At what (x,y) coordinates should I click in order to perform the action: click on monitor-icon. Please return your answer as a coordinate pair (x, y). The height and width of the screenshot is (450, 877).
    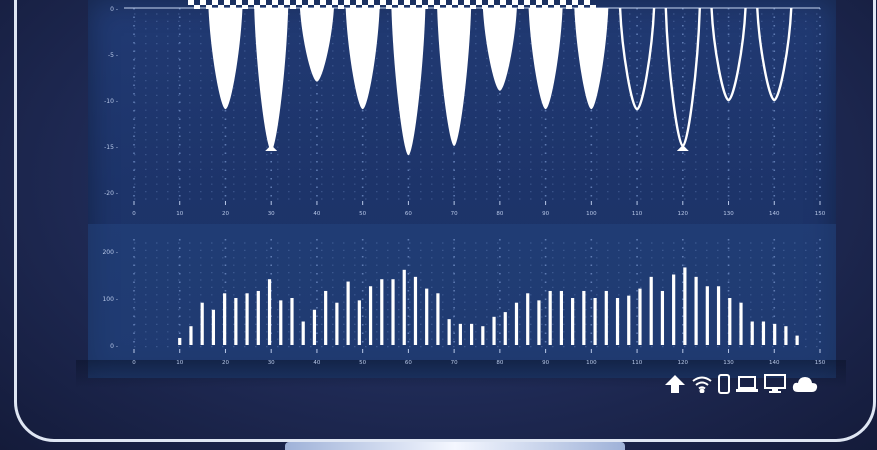
    Looking at the image, I should click on (775, 384).